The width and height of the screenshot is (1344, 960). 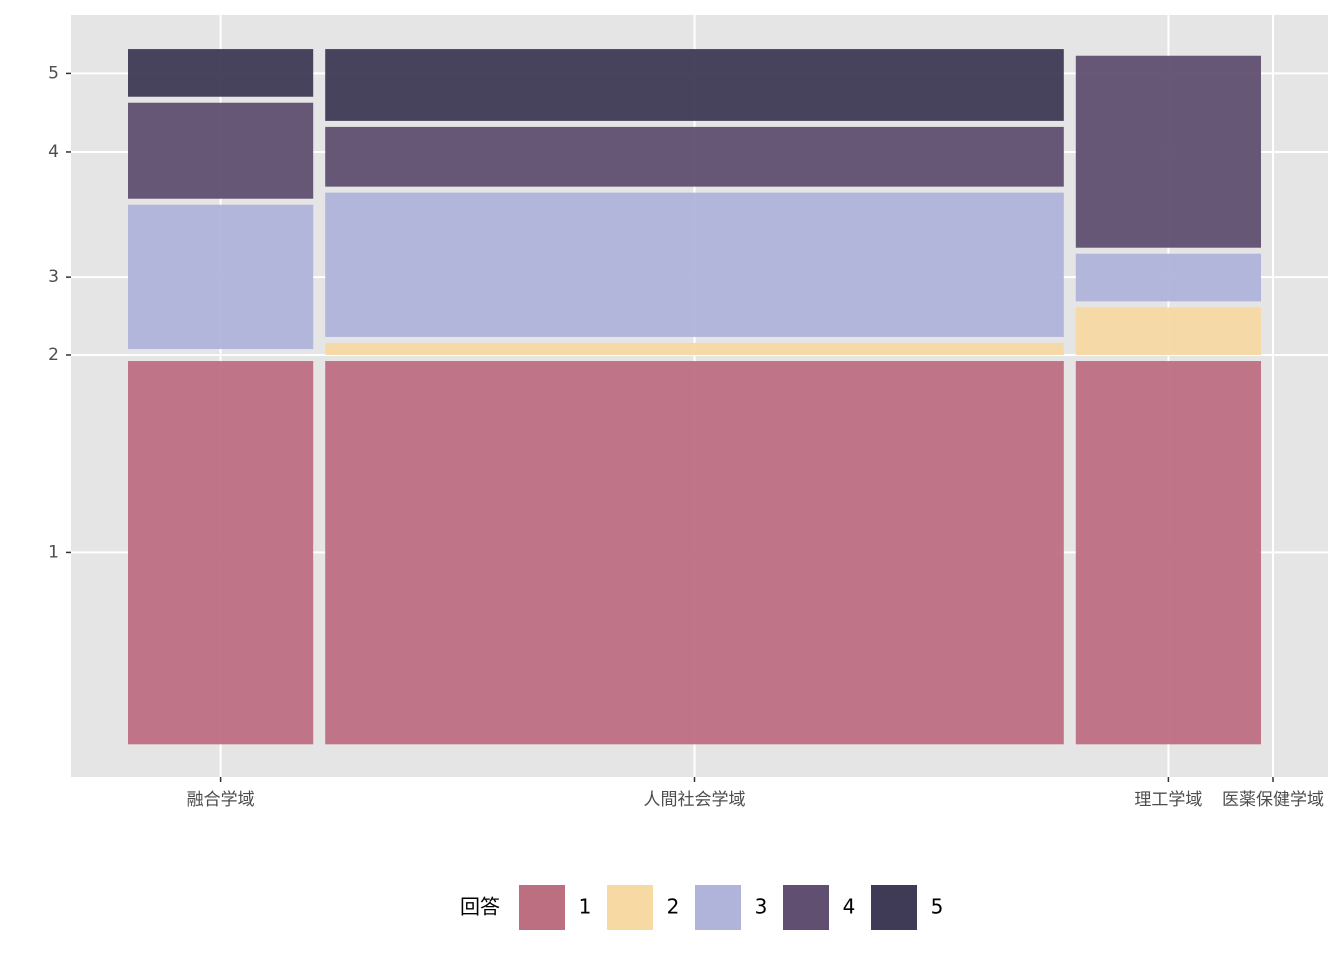 I want to click on x-tick-label: 医薬保健学域, so click(x=1273, y=800).